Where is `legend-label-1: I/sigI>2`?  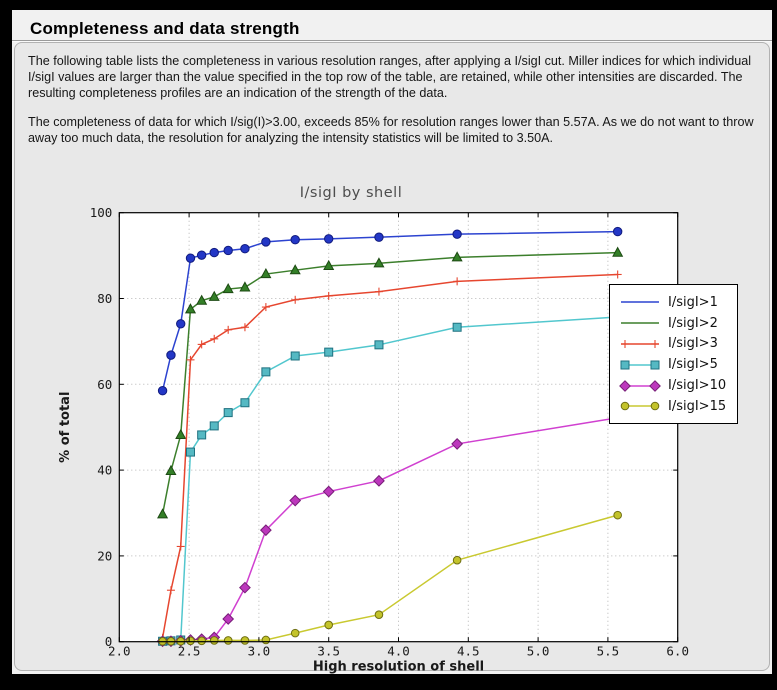
legend-label-1: I/sigI>2 is located at coordinates (693, 323).